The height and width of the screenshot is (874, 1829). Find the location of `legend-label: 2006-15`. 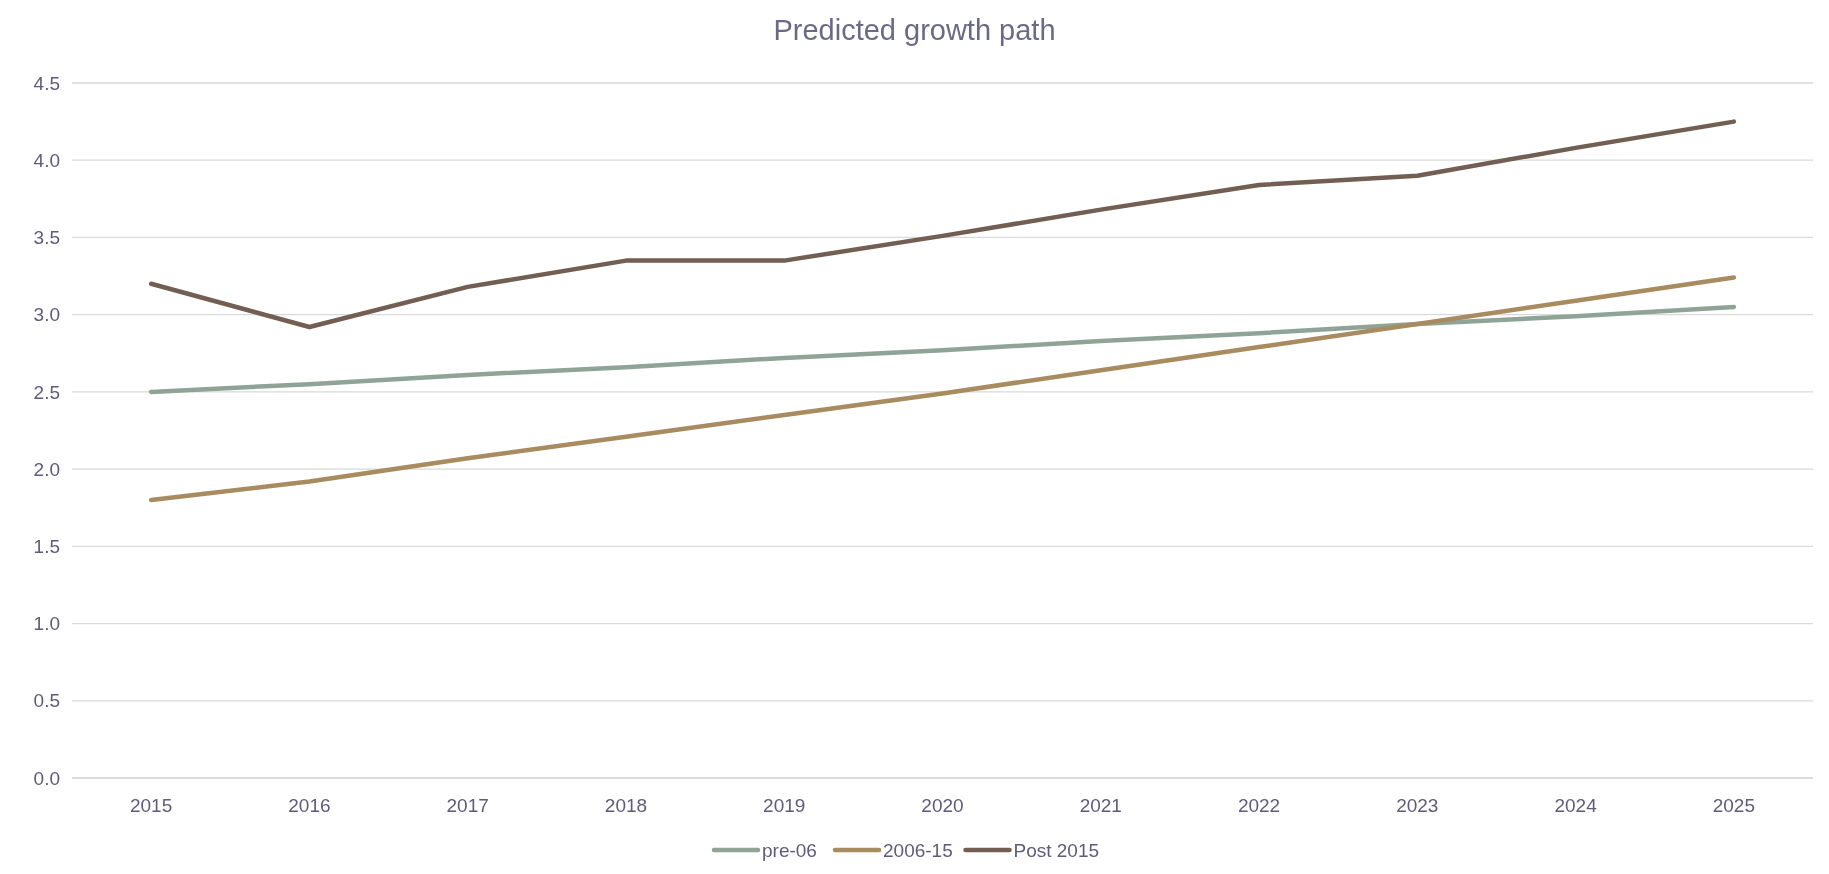

legend-label: 2006-15 is located at coordinates (918, 850).